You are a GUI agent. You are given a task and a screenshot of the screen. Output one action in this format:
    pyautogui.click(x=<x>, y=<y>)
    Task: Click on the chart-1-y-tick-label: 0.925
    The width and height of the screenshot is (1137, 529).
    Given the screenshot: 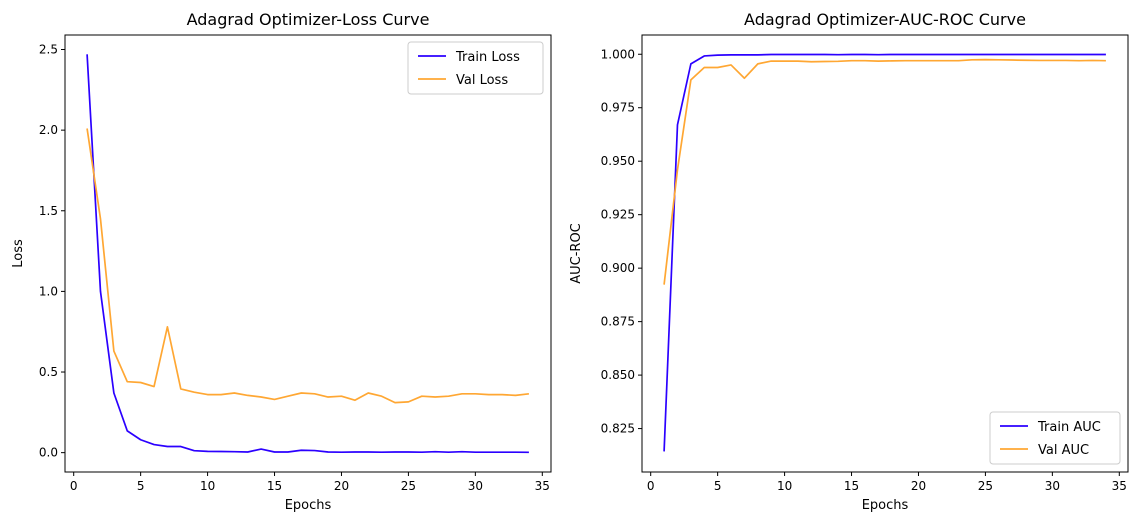 What is the action you would take?
    pyautogui.click(x=618, y=215)
    